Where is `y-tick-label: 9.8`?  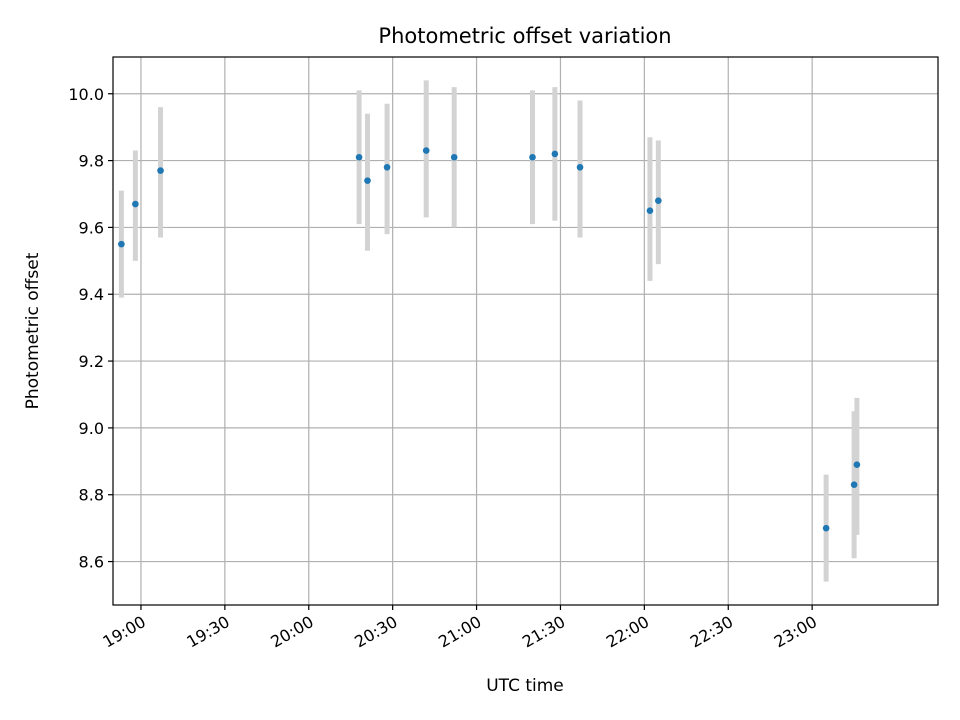
y-tick-label: 9.8 is located at coordinates (91, 161).